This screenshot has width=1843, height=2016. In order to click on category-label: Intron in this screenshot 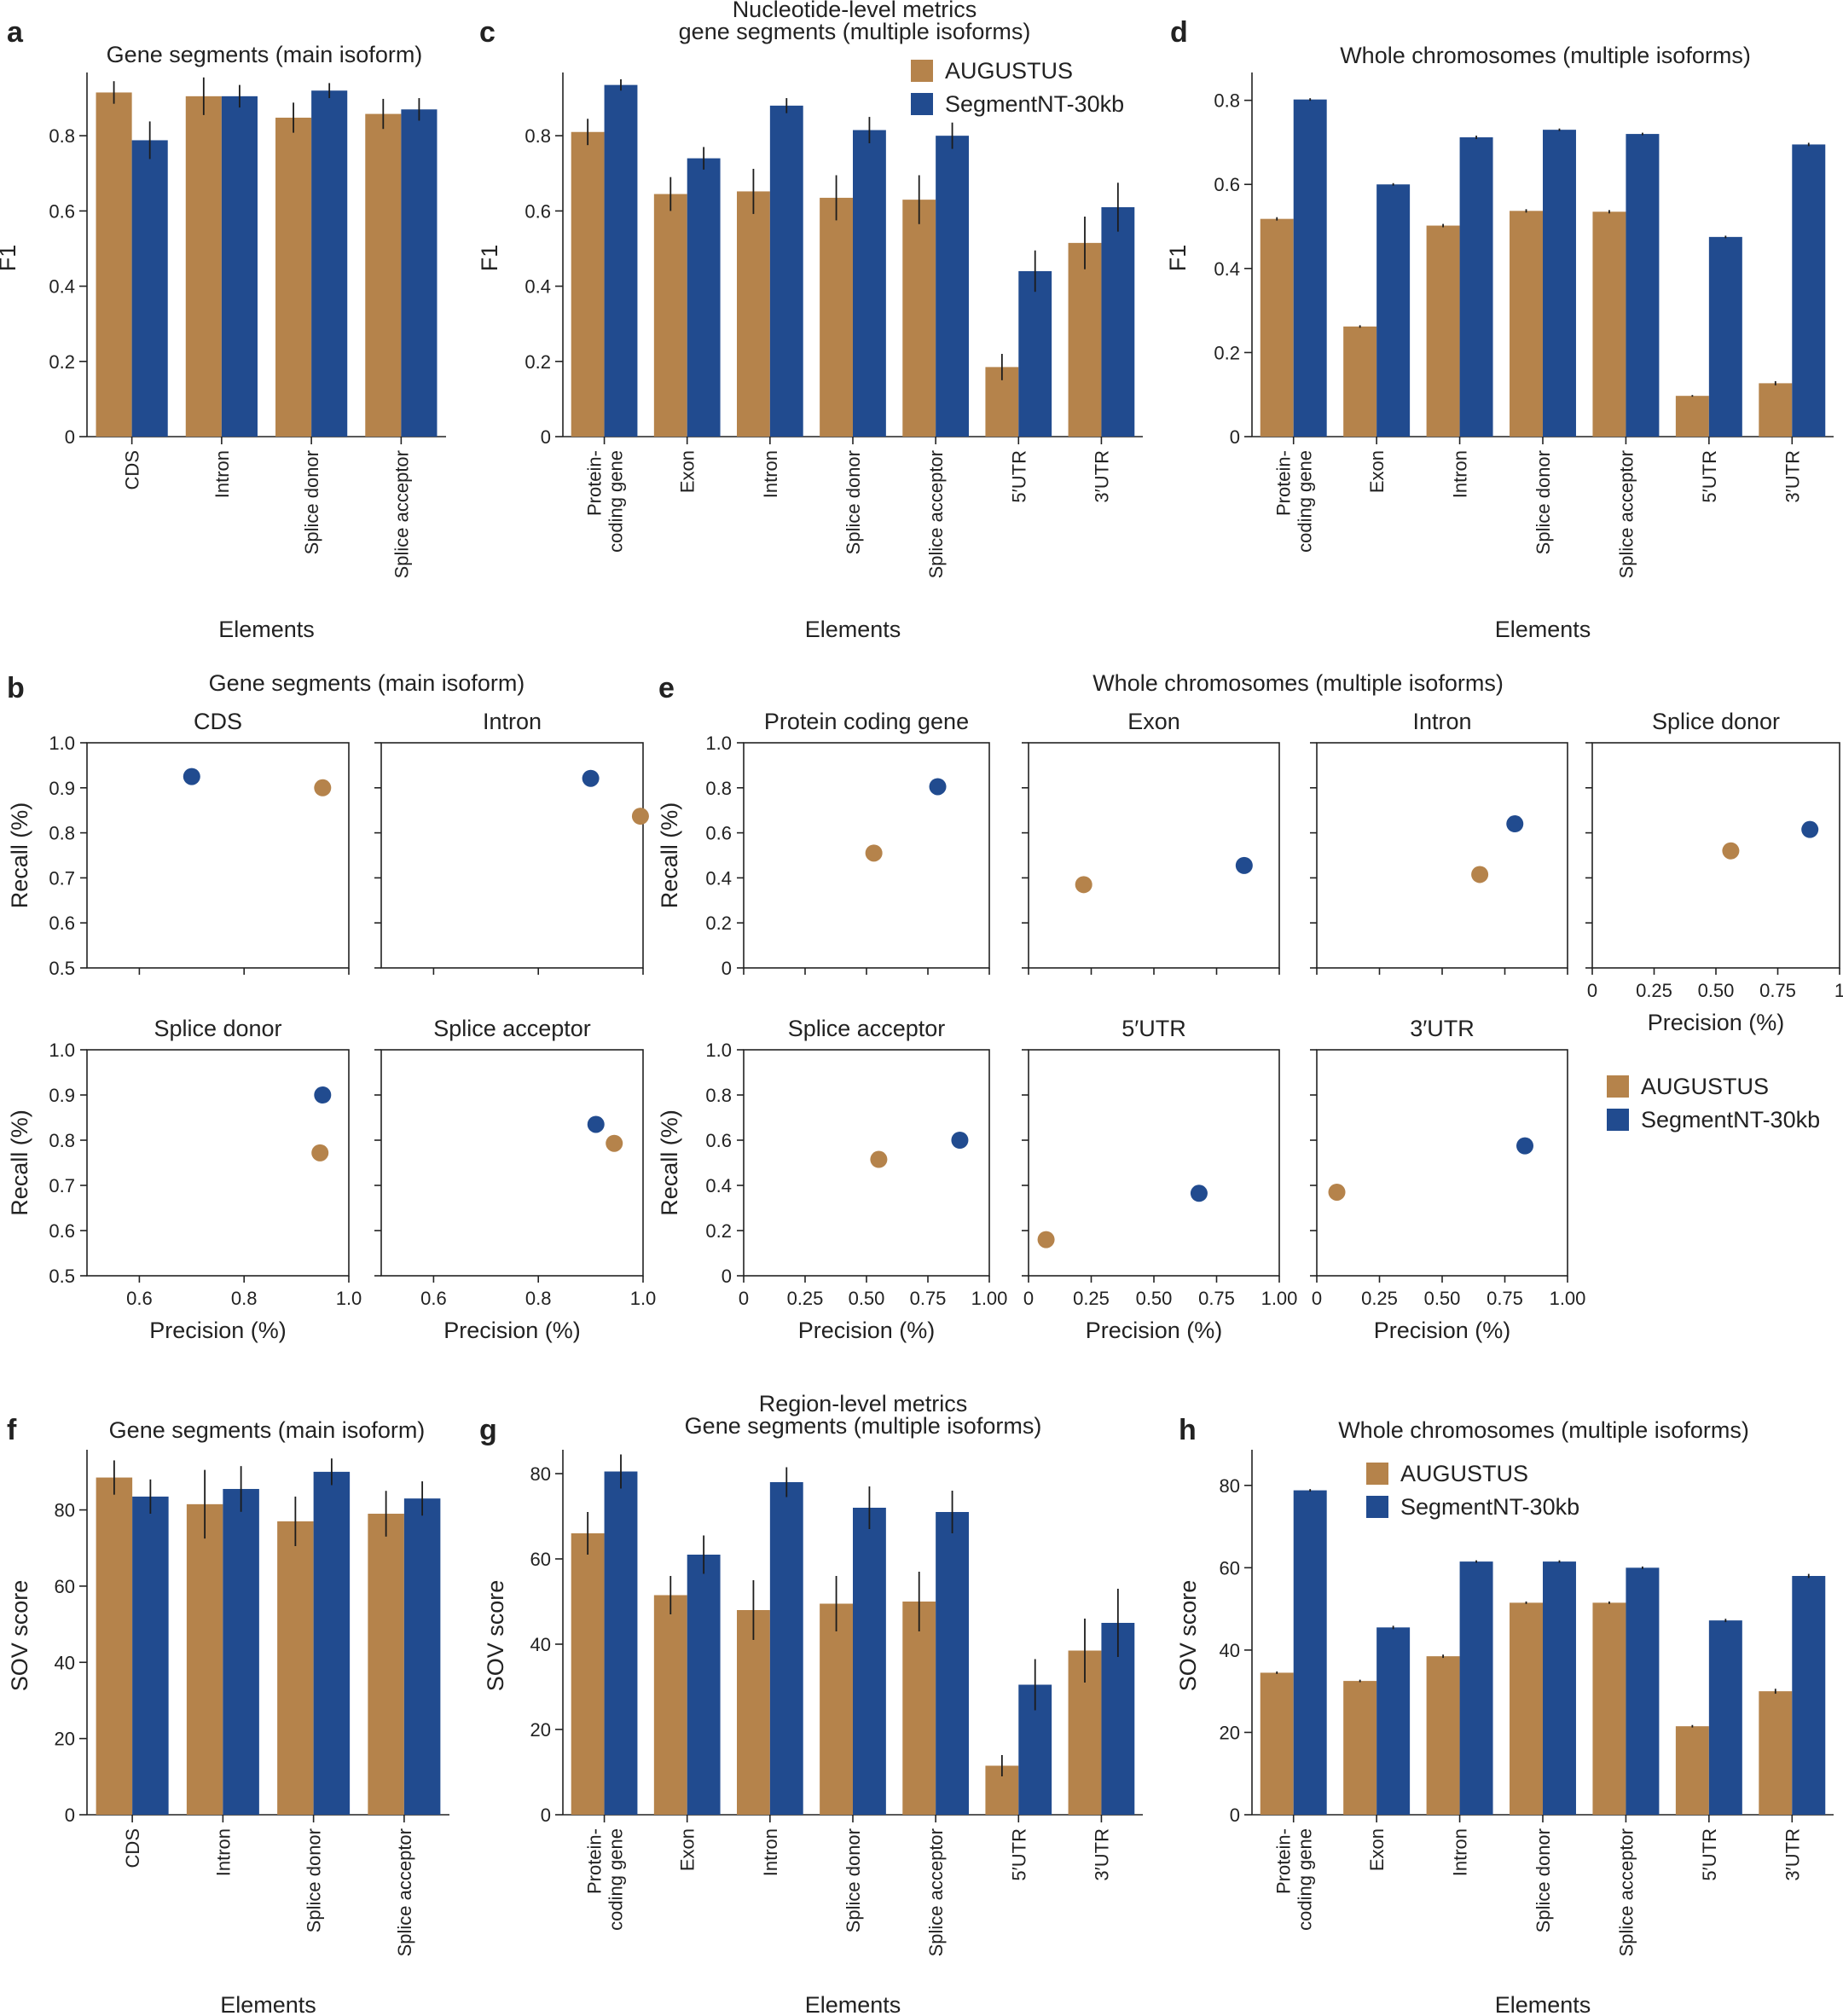, I will do `click(223, 474)`.